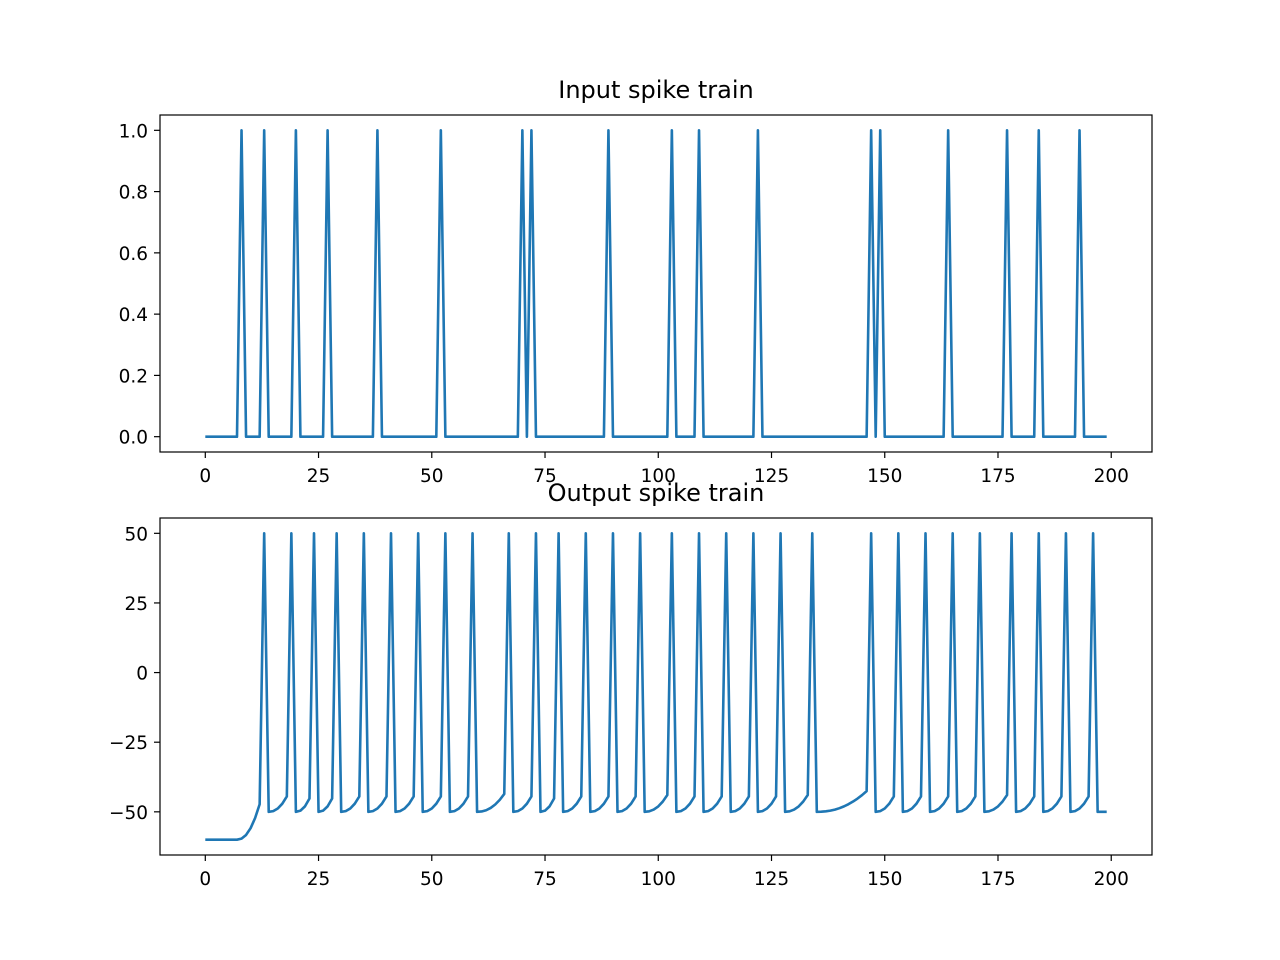 The width and height of the screenshot is (1280, 960). I want to click on output-y-ticks: −50 −25 0 25 50, so click(134, 674).